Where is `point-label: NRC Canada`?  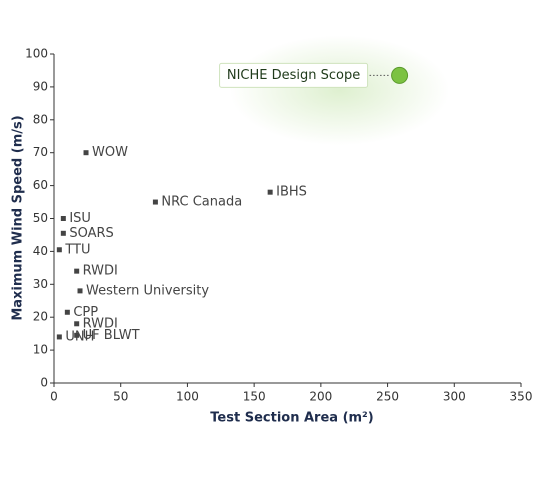
point-label: NRC Canada is located at coordinates (201, 202).